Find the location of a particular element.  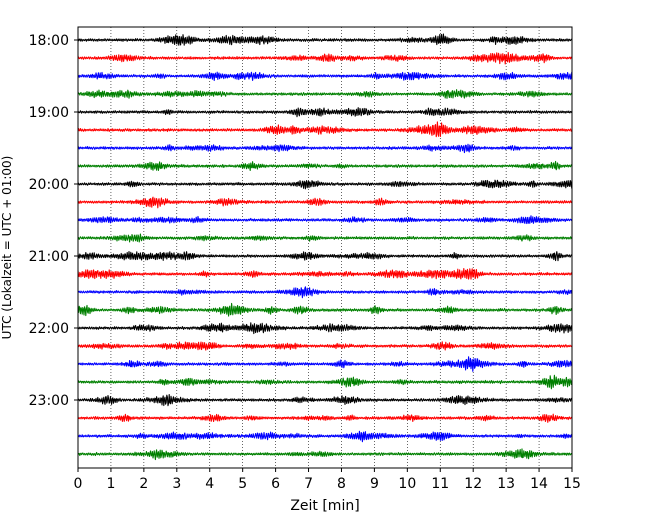

x-tick-label: 13 is located at coordinates (506, 484).